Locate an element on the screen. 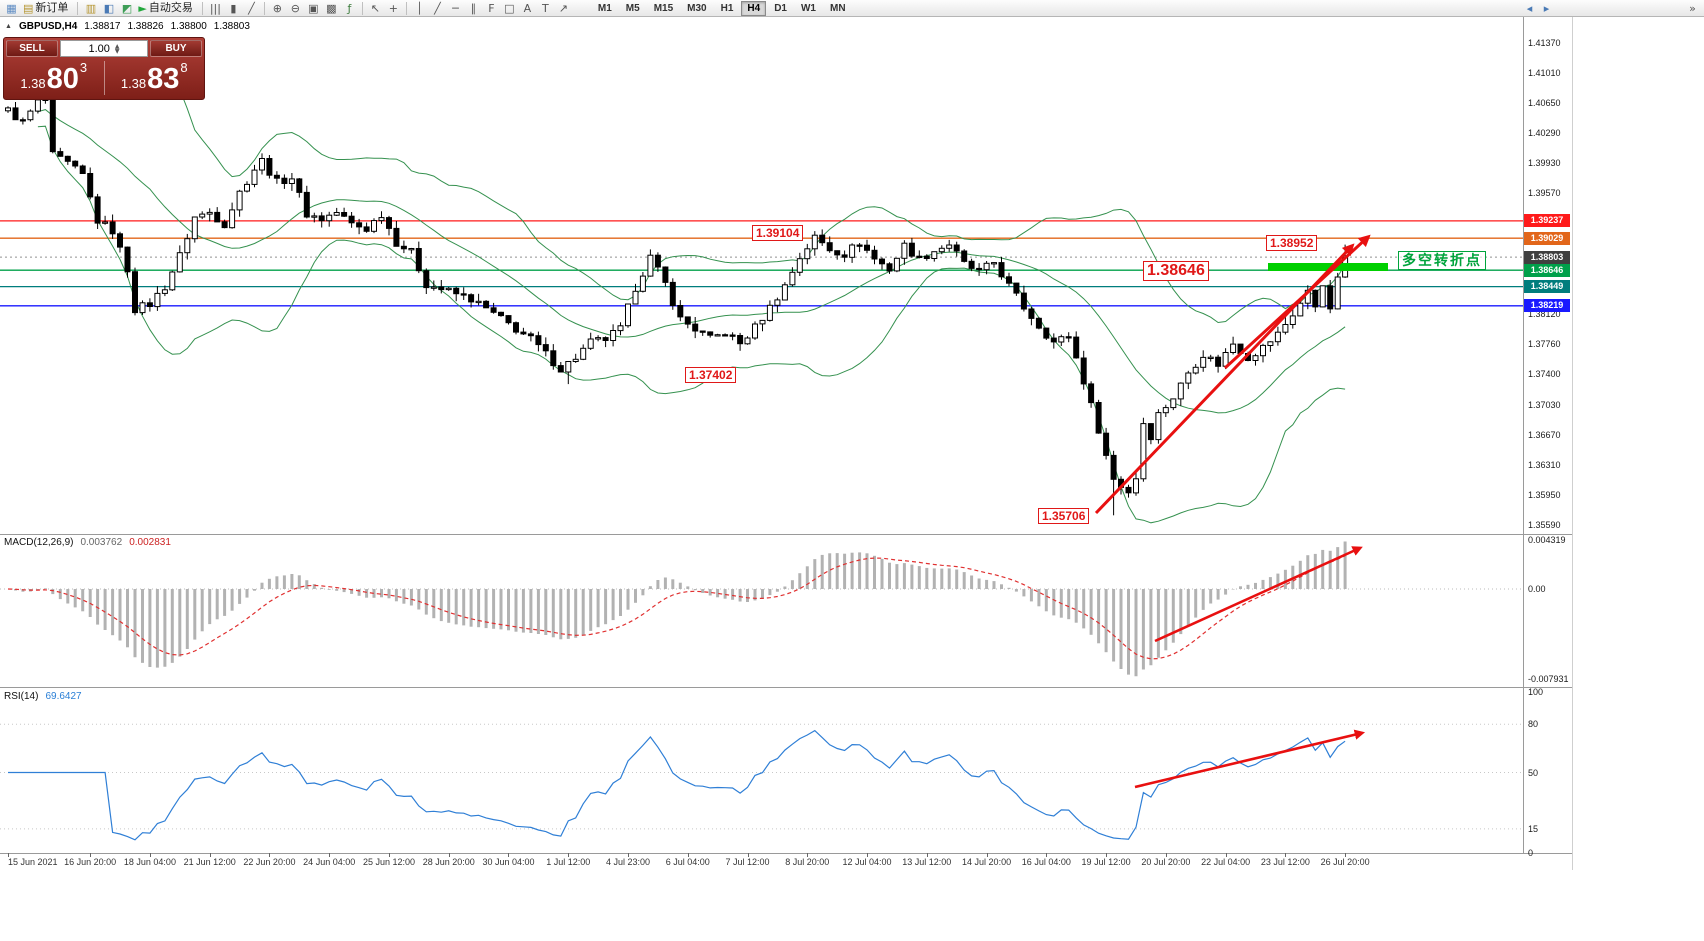 This screenshot has width=1704, height=941. cursor-icon: ↖ is located at coordinates (375, 8).